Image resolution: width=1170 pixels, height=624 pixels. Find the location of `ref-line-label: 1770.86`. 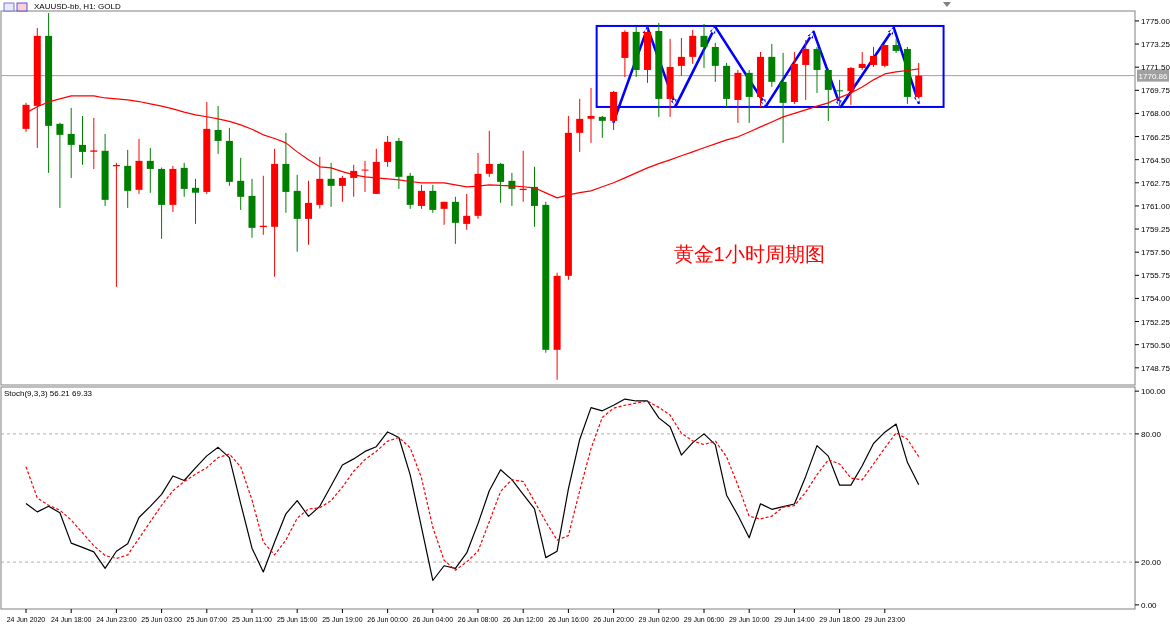

ref-line-label: 1770.86 is located at coordinates (1153, 76).